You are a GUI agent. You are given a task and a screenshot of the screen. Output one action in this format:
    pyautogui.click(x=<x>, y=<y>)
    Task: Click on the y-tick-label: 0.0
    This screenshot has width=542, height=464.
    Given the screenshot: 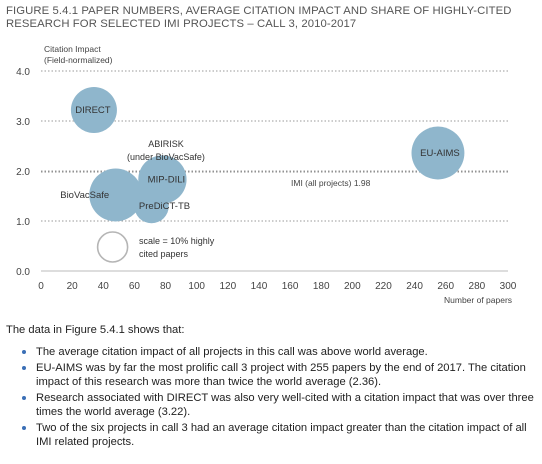 What is the action you would take?
    pyautogui.click(x=23, y=272)
    